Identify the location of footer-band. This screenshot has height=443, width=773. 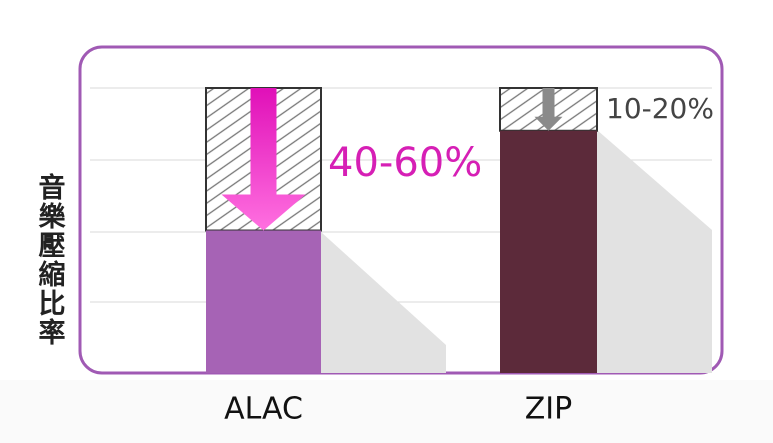
(386, 411).